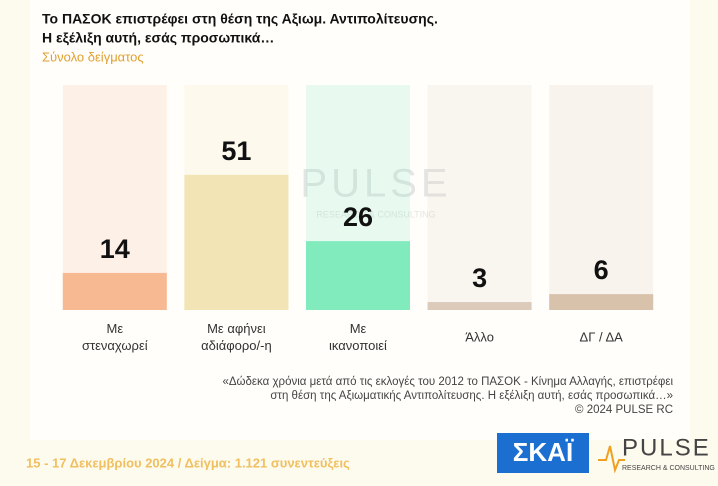 This screenshot has height=486, width=718. I want to click on pulse-logo: PULSE, so click(666, 447).